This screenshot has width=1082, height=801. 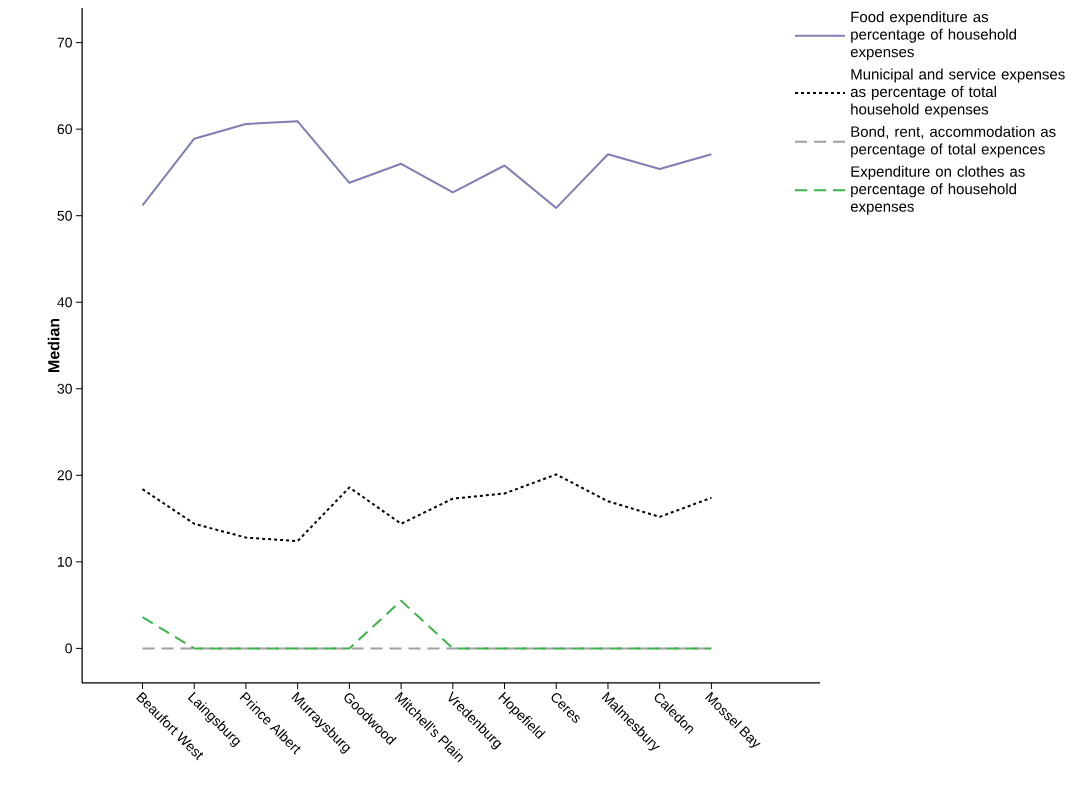 I want to click on y-tick-label: 0, so click(x=68, y=648).